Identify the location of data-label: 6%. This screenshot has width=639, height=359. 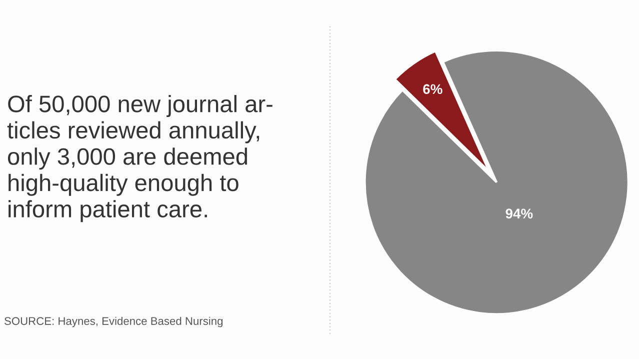
(432, 89).